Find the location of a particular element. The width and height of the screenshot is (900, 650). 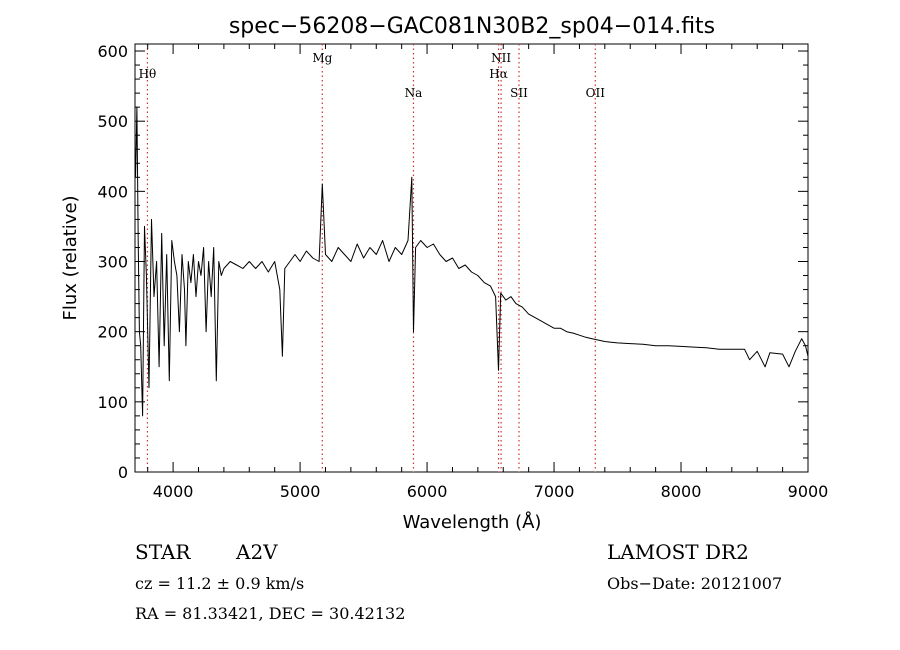

spectral-line-label: SII is located at coordinates (519, 93).